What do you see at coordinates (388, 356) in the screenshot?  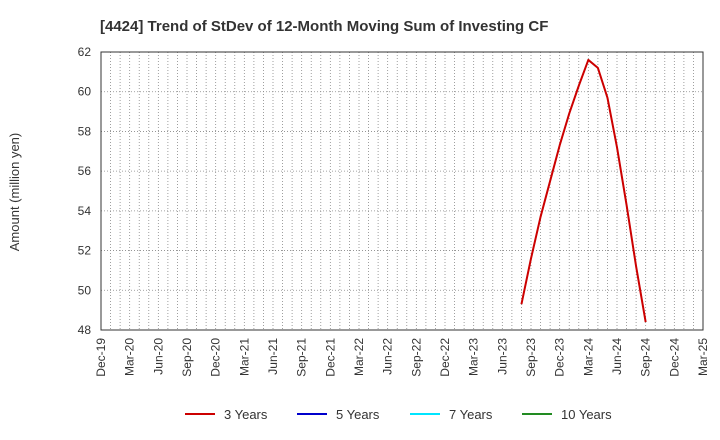 I see `x-tick-label: Jun-22` at bounding box center [388, 356].